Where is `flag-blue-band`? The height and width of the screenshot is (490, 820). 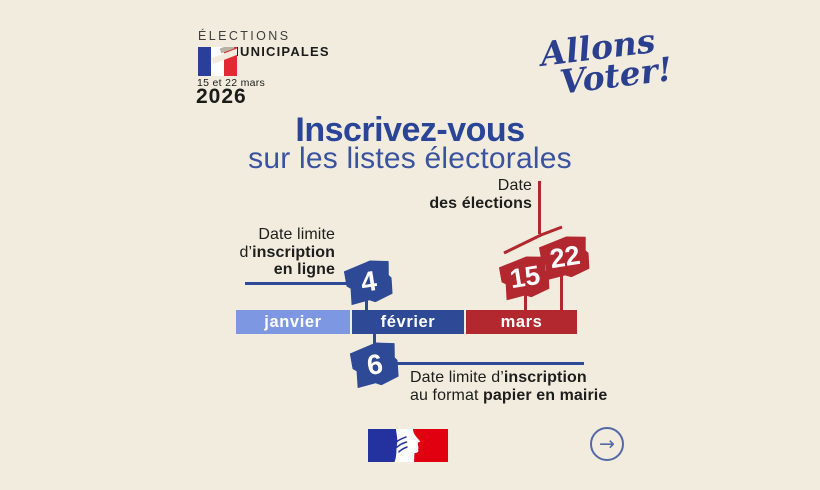 flag-blue-band is located at coordinates (204, 61).